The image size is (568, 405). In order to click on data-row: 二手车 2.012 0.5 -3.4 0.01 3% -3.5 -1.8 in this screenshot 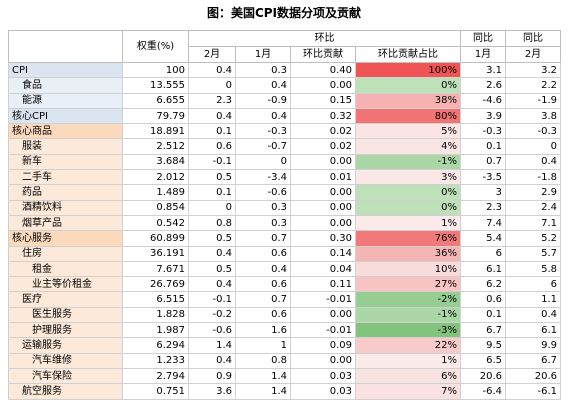, I will do `click(284, 177)`.